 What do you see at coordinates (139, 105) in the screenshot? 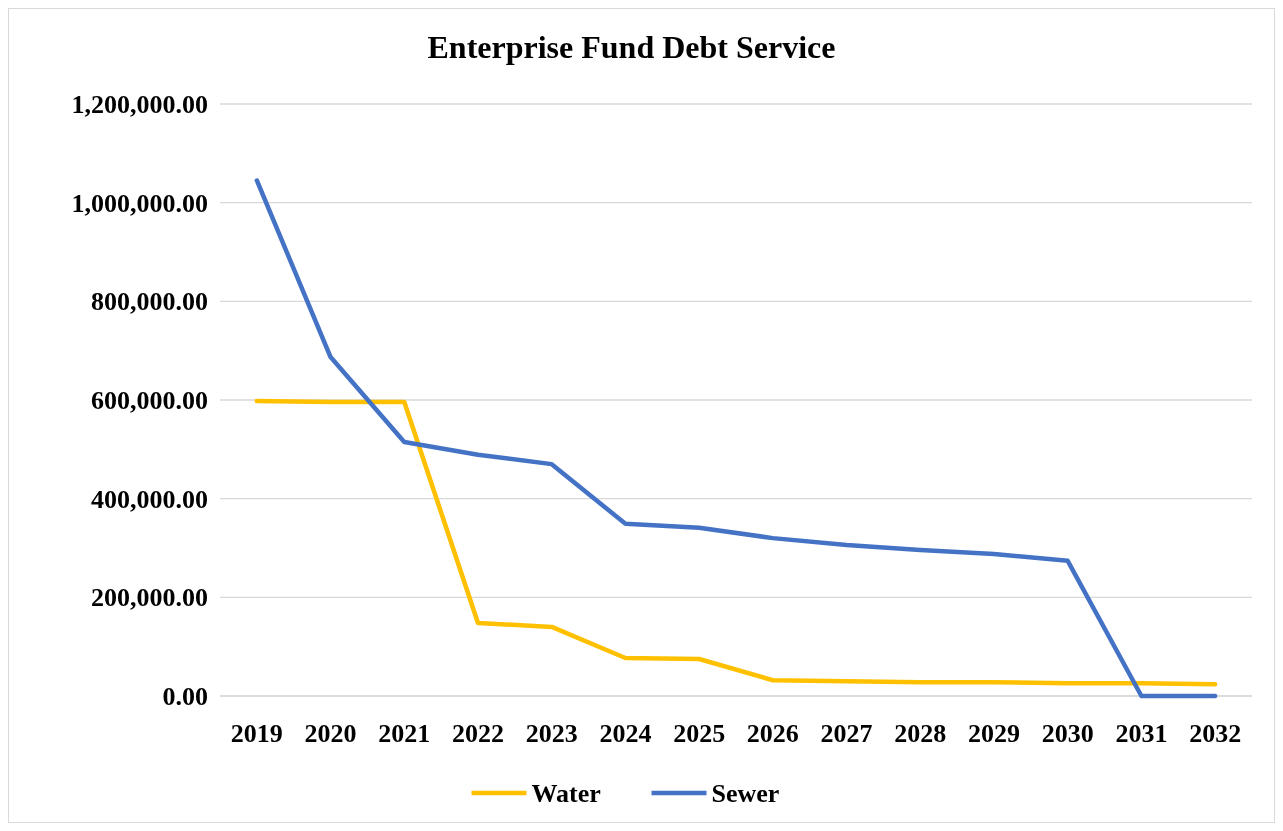
I see `y-tick-label: 1,200,000.00` at bounding box center [139, 105].